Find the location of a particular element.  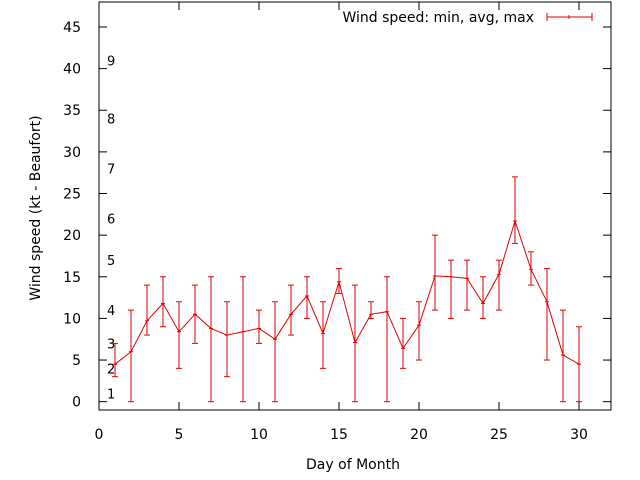

y-tick-label: 20 is located at coordinates (72, 236).